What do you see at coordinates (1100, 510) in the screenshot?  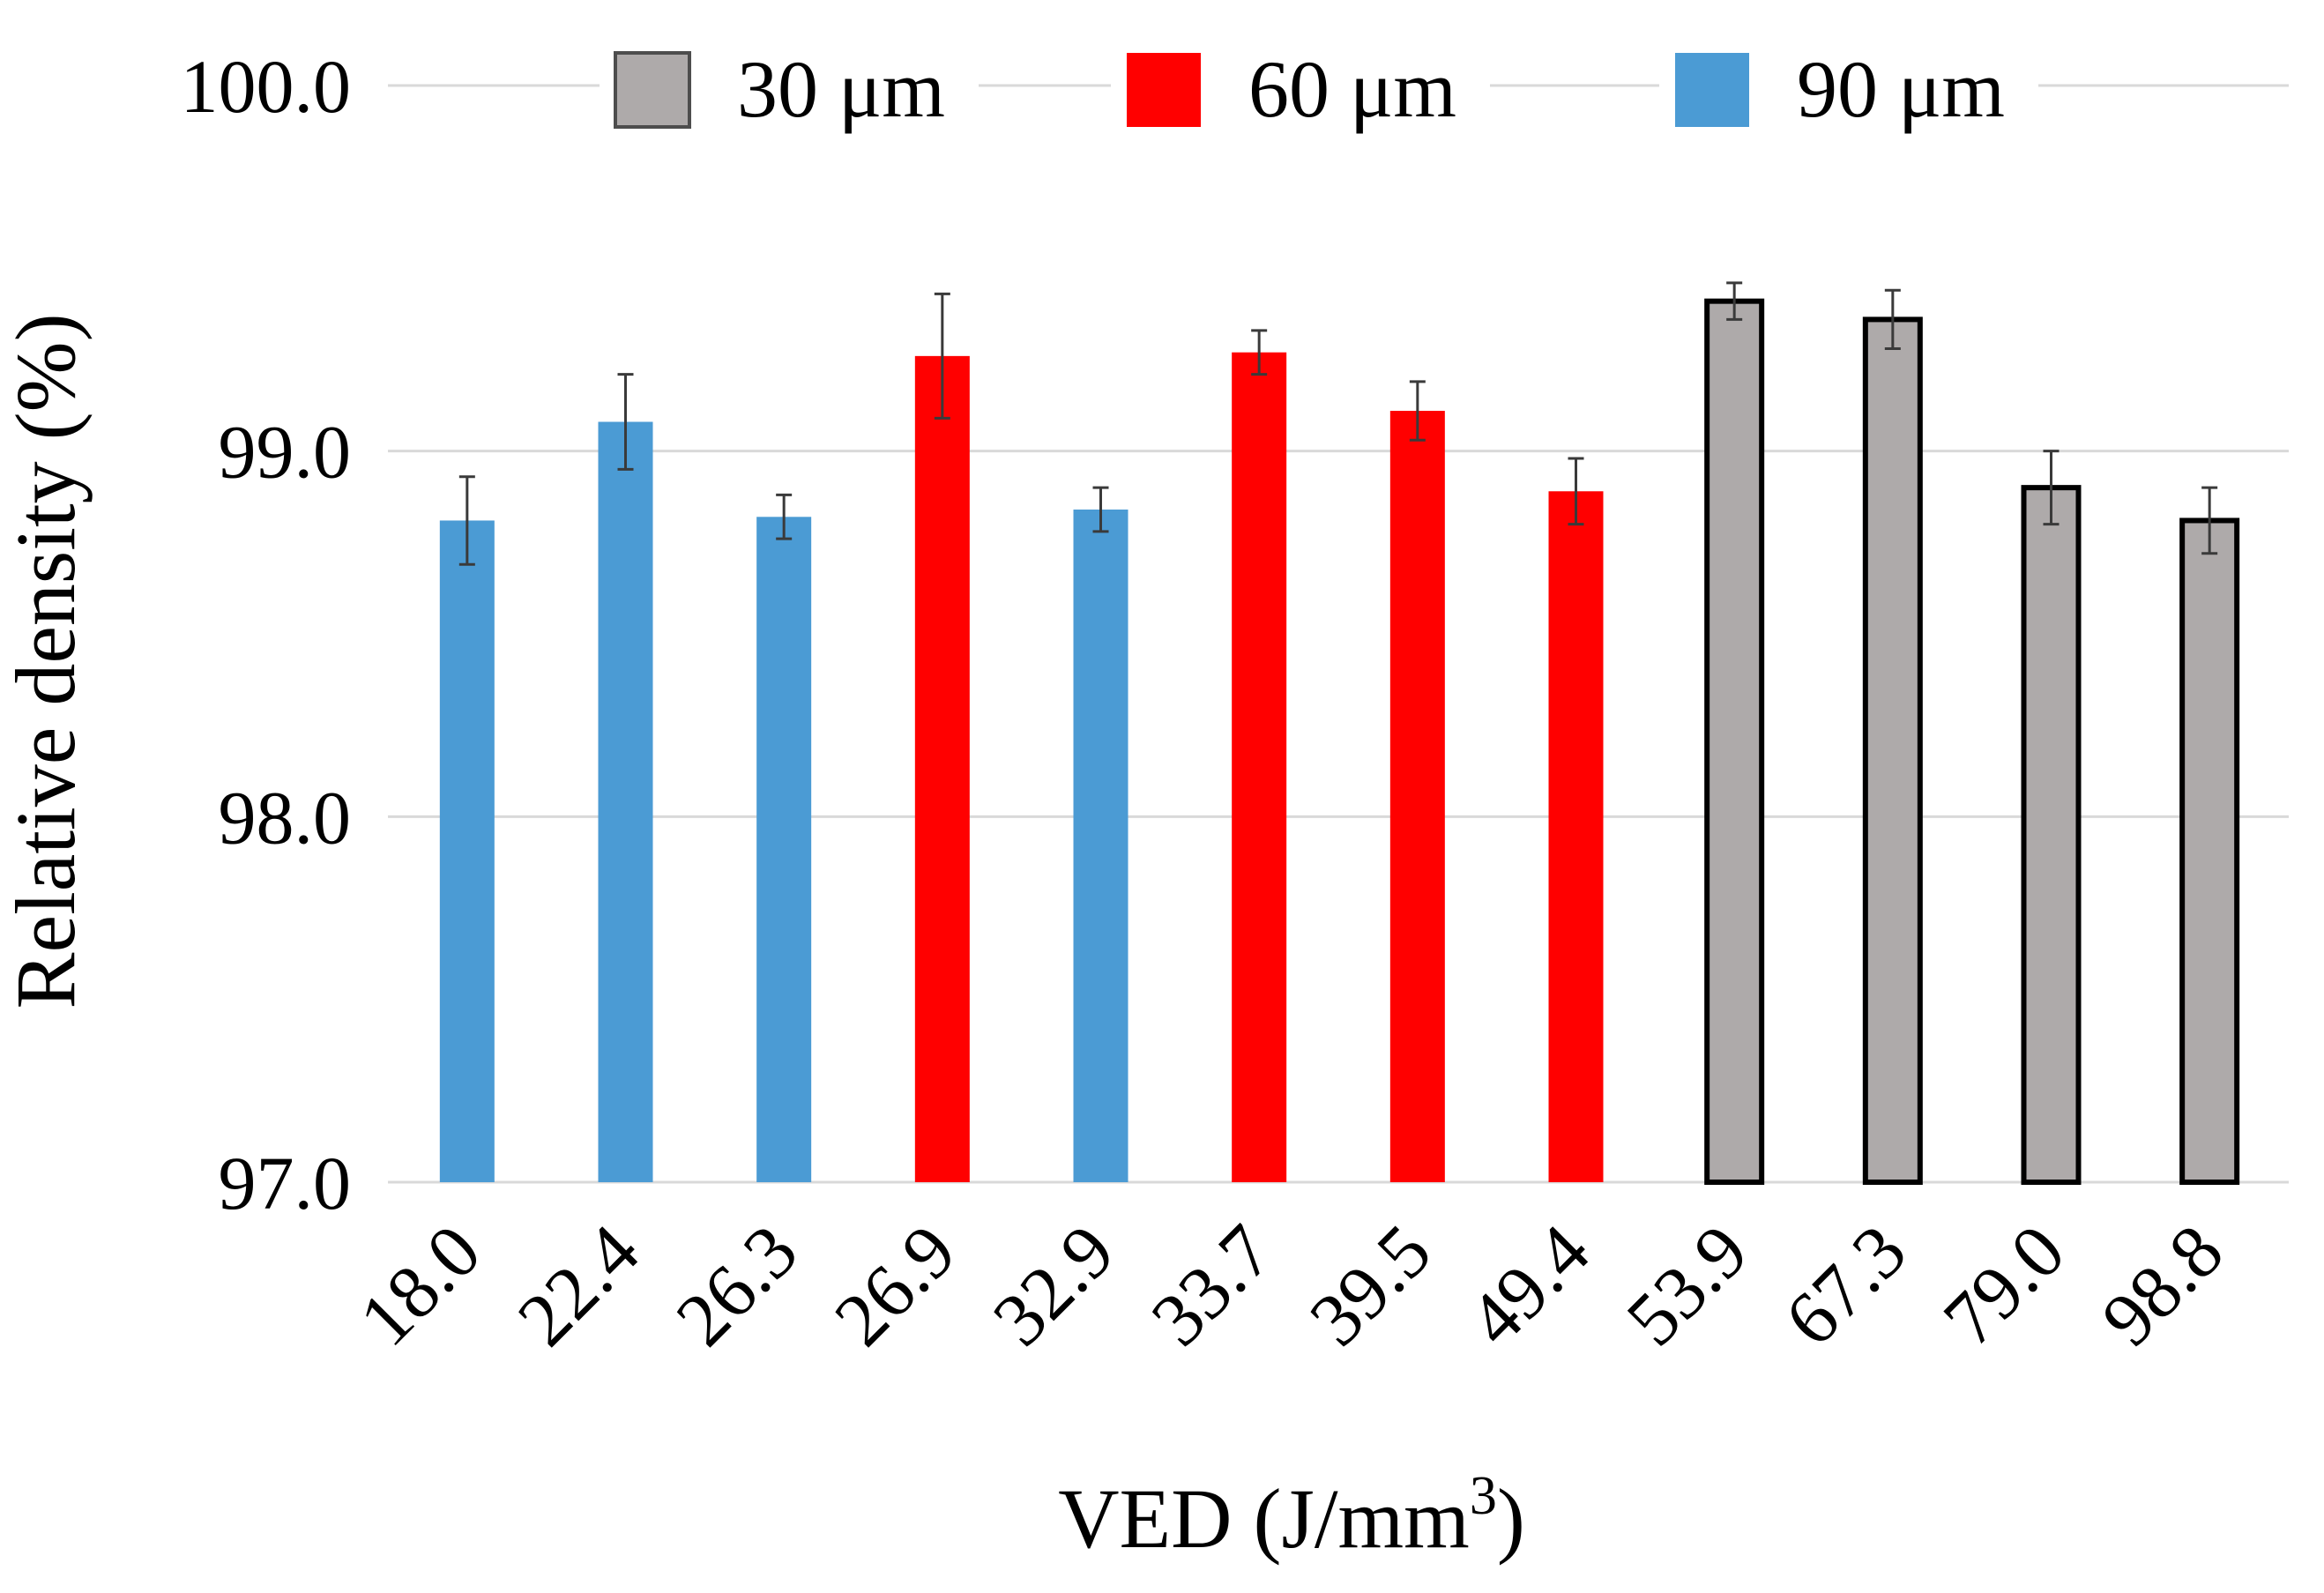 I see `error-bar-32.9` at bounding box center [1100, 510].